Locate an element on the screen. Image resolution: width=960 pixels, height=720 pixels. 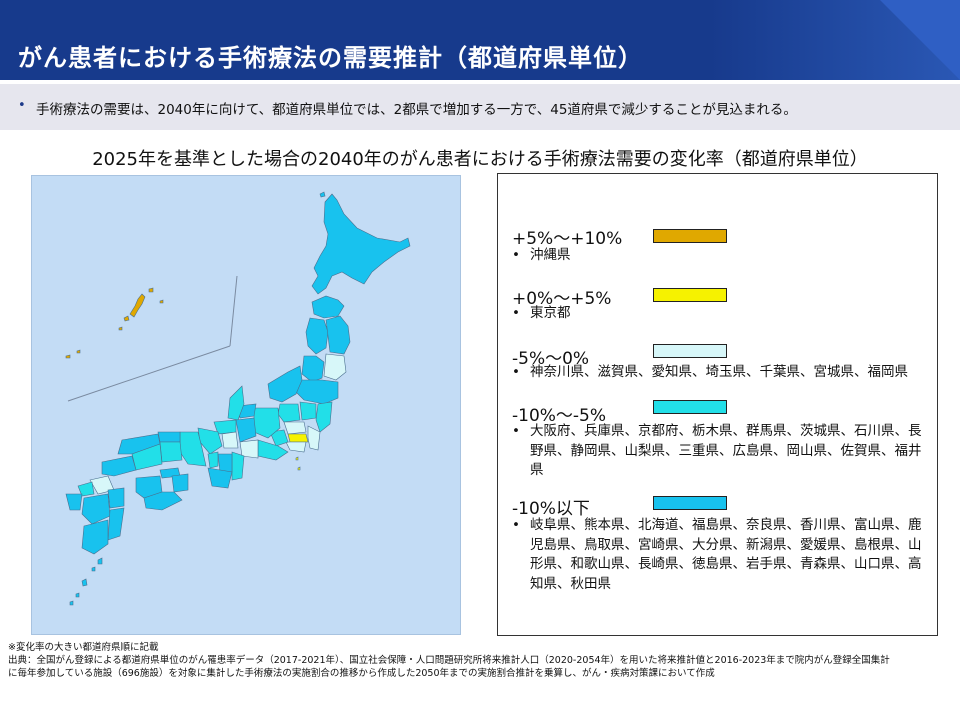
region-miyazaki is located at coordinates (116, 524).